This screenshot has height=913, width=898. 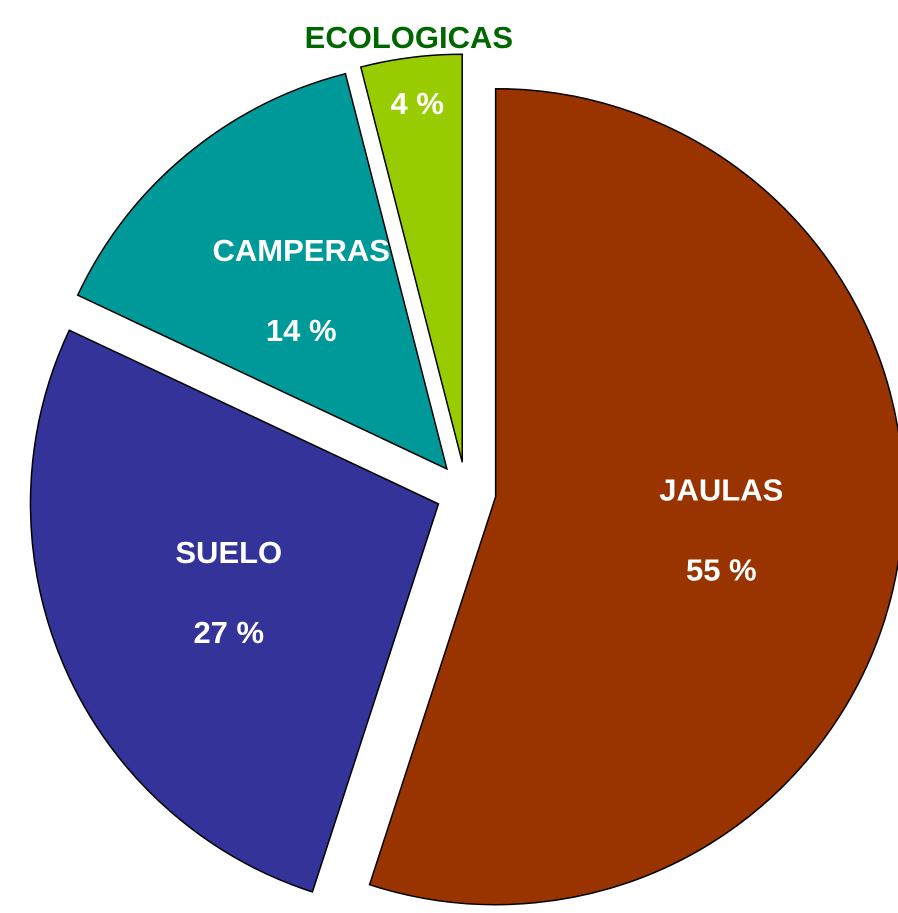 What do you see at coordinates (301, 250) in the screenshot?
I see `slice-category-label: CAMPERAS` at bounding box center [301, 250].